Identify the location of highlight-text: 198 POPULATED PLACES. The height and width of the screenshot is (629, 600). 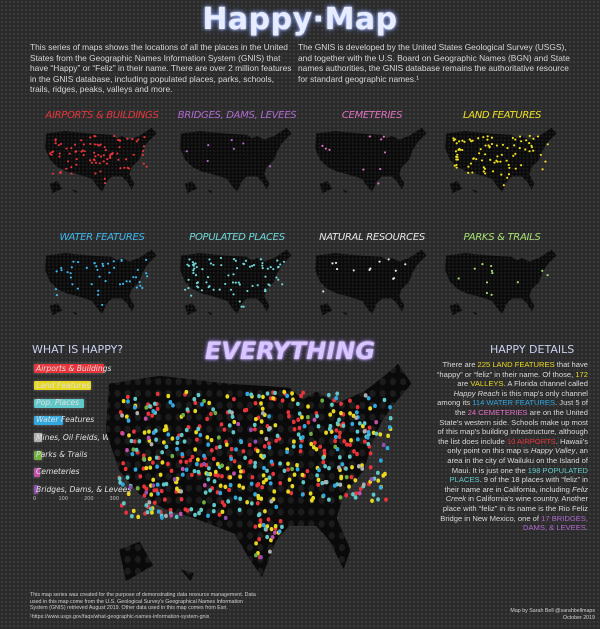
(518, 475).